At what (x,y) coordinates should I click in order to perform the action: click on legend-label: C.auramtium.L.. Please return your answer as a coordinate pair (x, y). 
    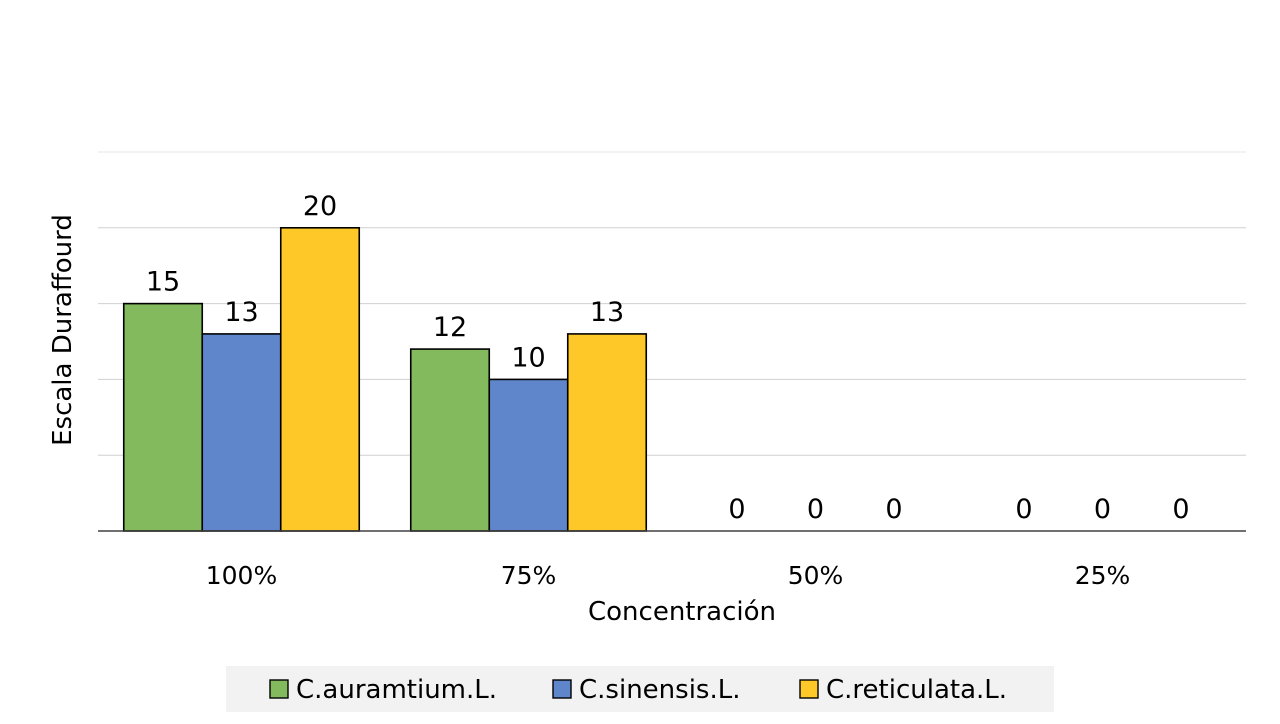
    Looking at the image, I should click on (396, 690).